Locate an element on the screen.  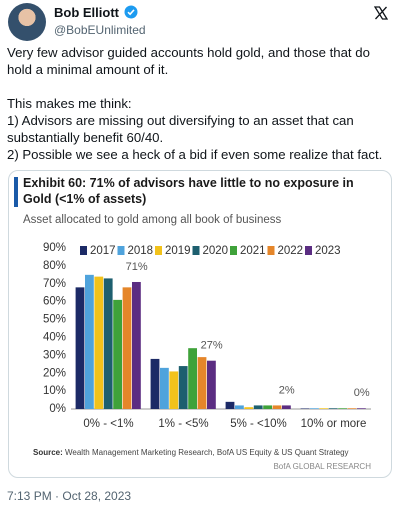
y-tick-label: 0% is located at coordinates (57, 409).